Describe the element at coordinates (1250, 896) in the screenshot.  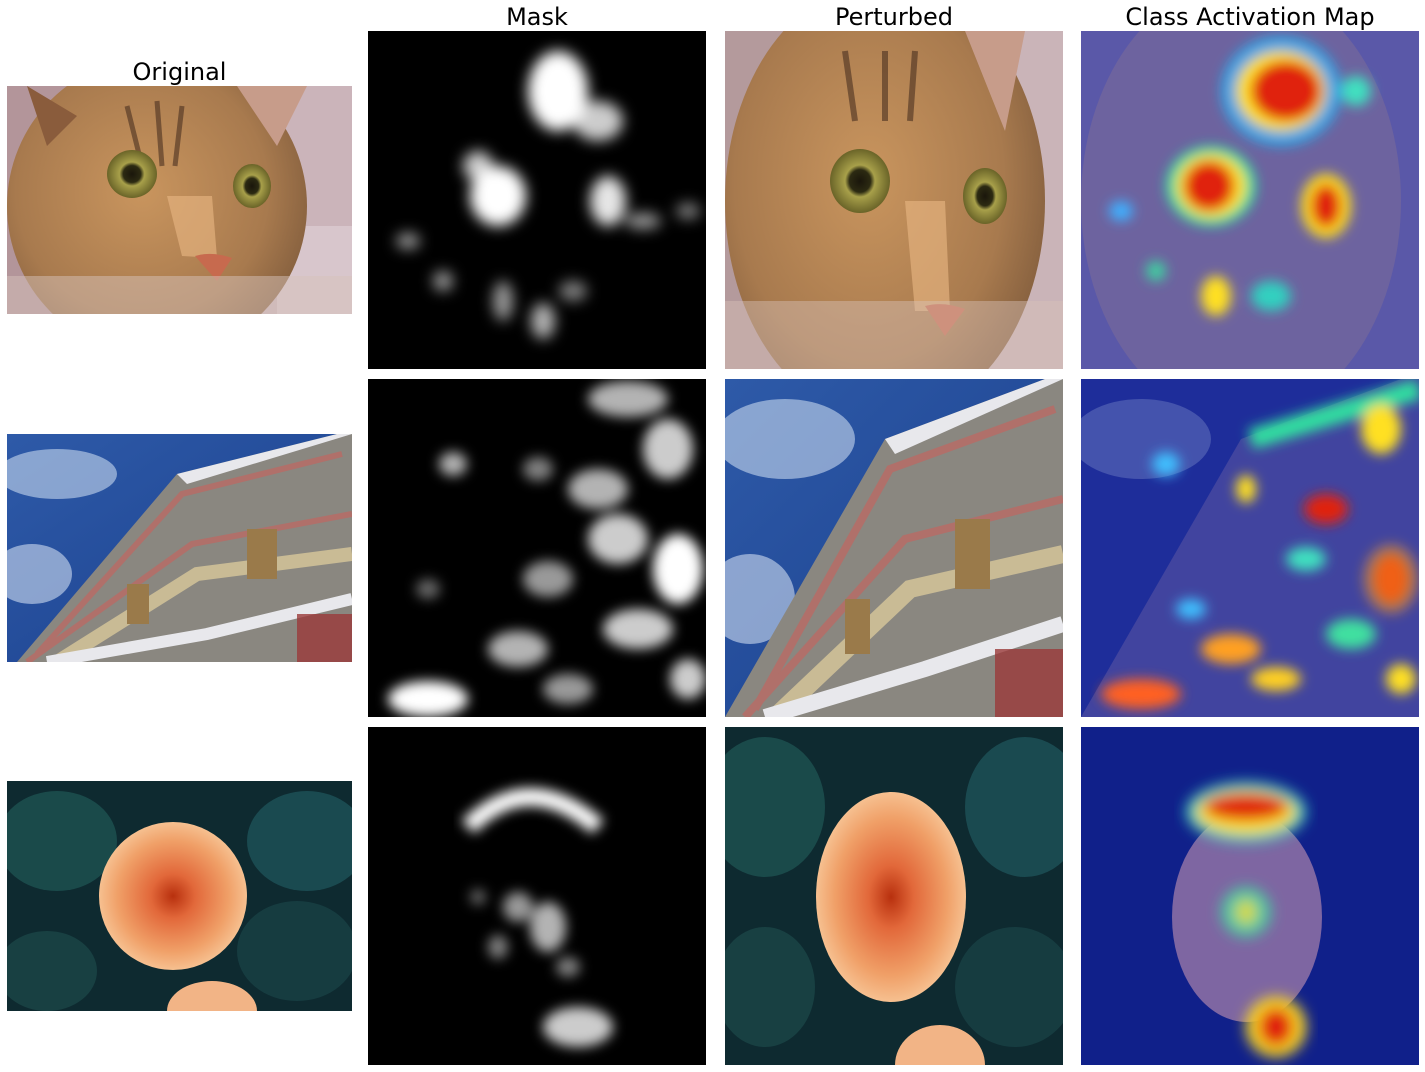
I see `cam-image-dahlia` at that location.